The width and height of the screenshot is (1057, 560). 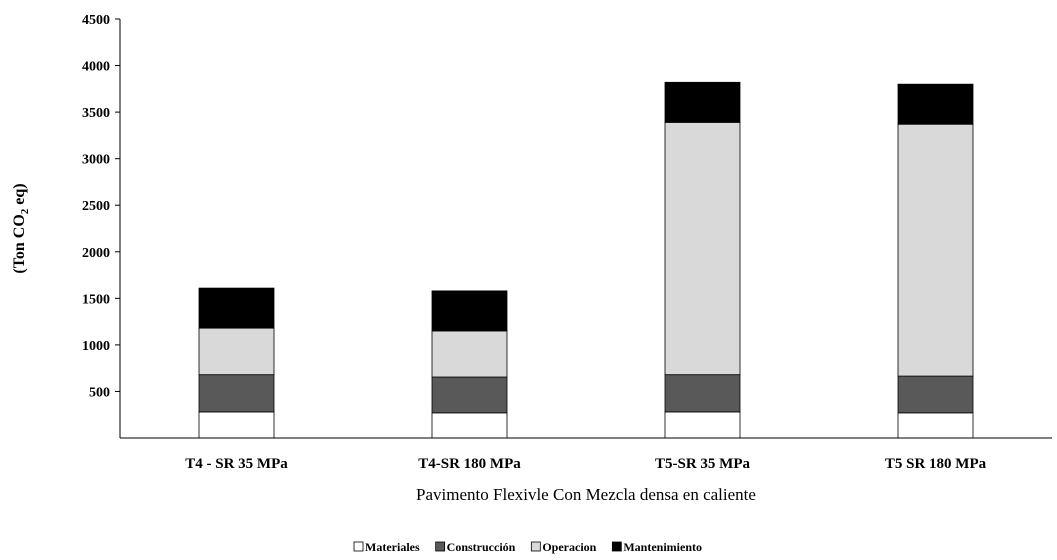 What do you see at coordinates (19, 243) in the screenshot?
I see `y-axis-label-main: (Ton CO` at bounding box center [19, 243].